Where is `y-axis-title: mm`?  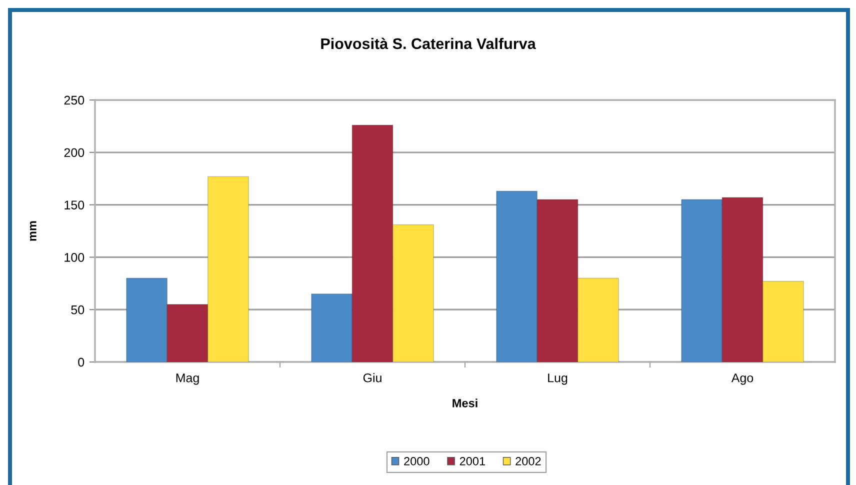 y-axis-title: mm is located at coordinates (33, 231).